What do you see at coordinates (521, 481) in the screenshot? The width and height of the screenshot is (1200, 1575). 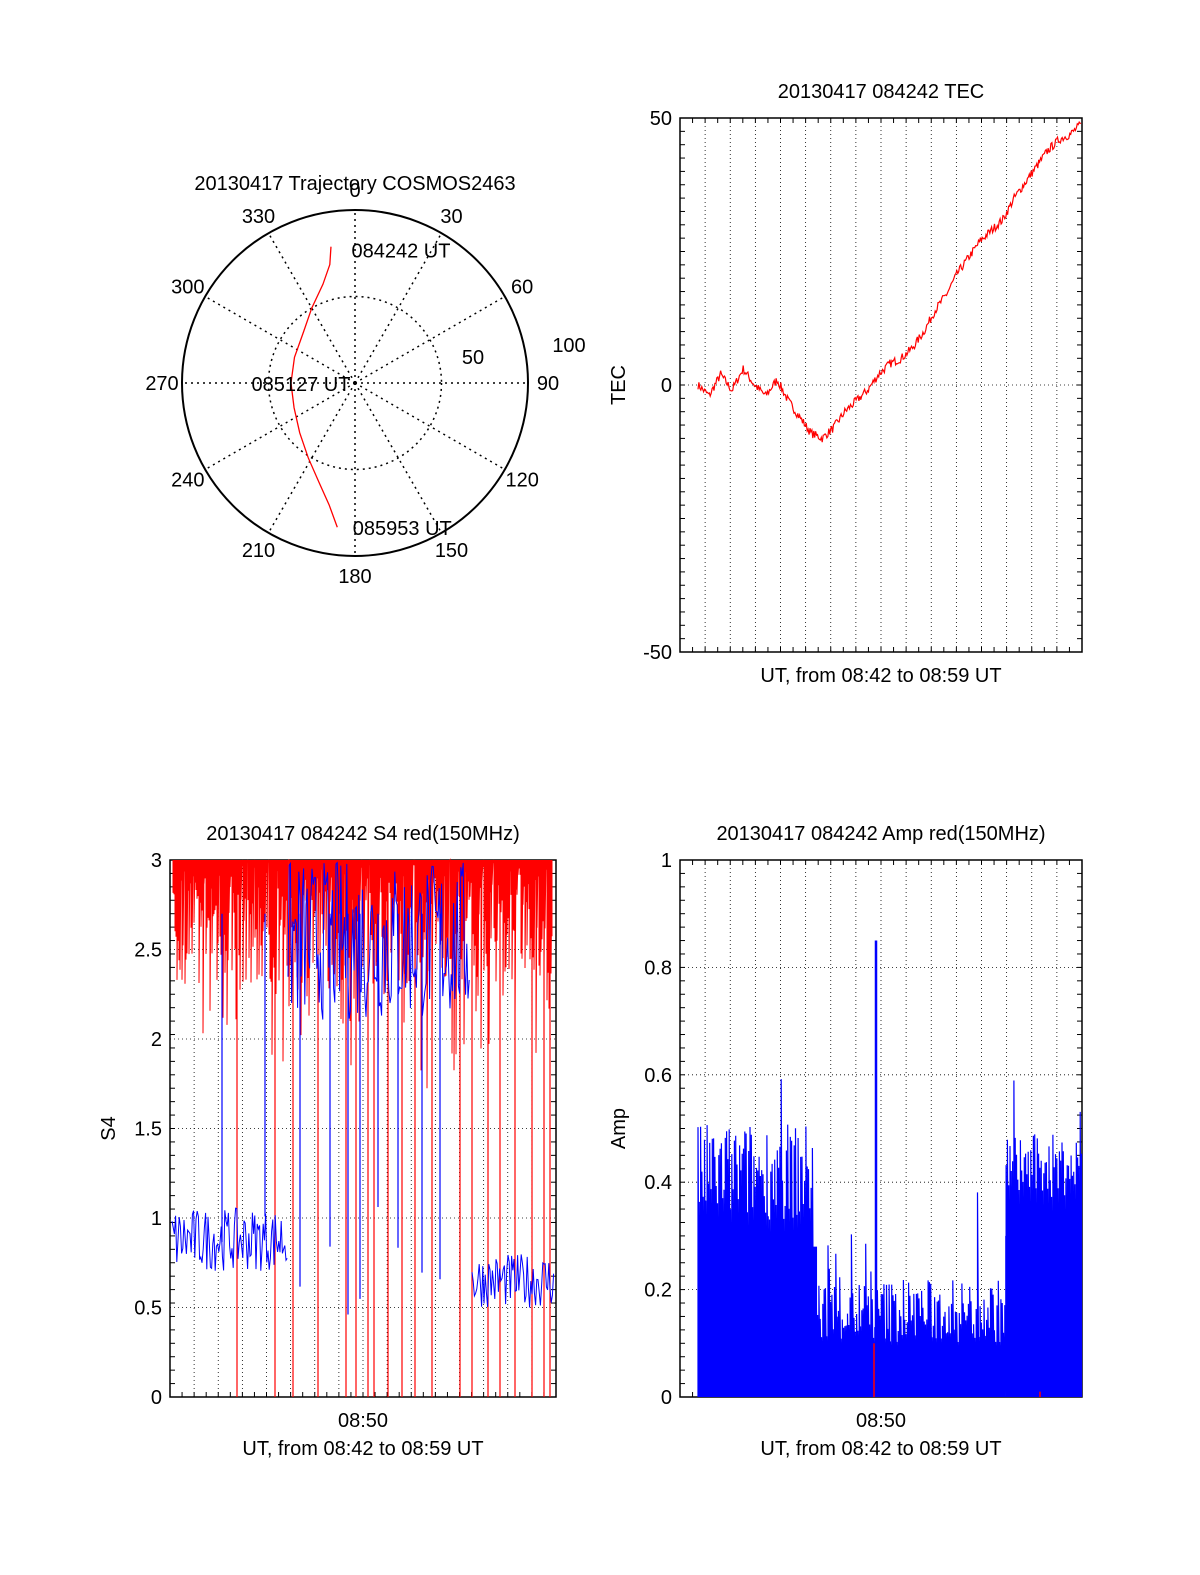 I see `polar-angle-label-120: 120` at bounding box center [521, 481].